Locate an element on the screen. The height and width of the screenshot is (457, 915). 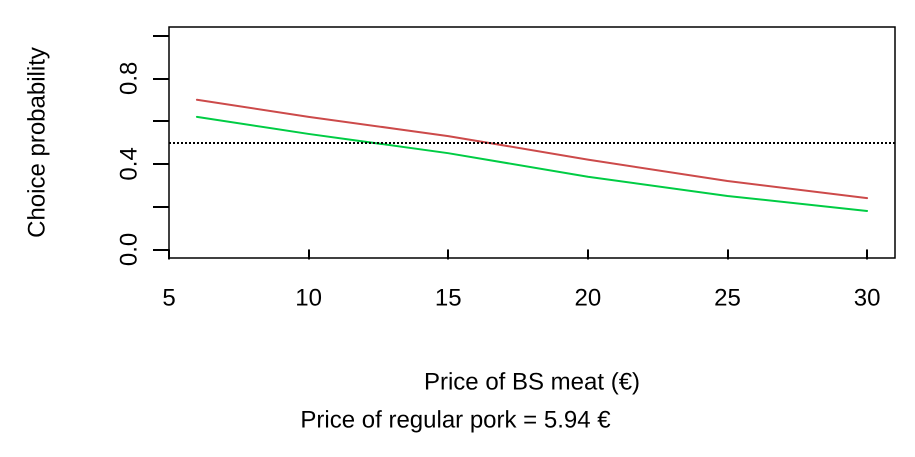
x-tick-label: 25 is located at coordinates (727, 298).